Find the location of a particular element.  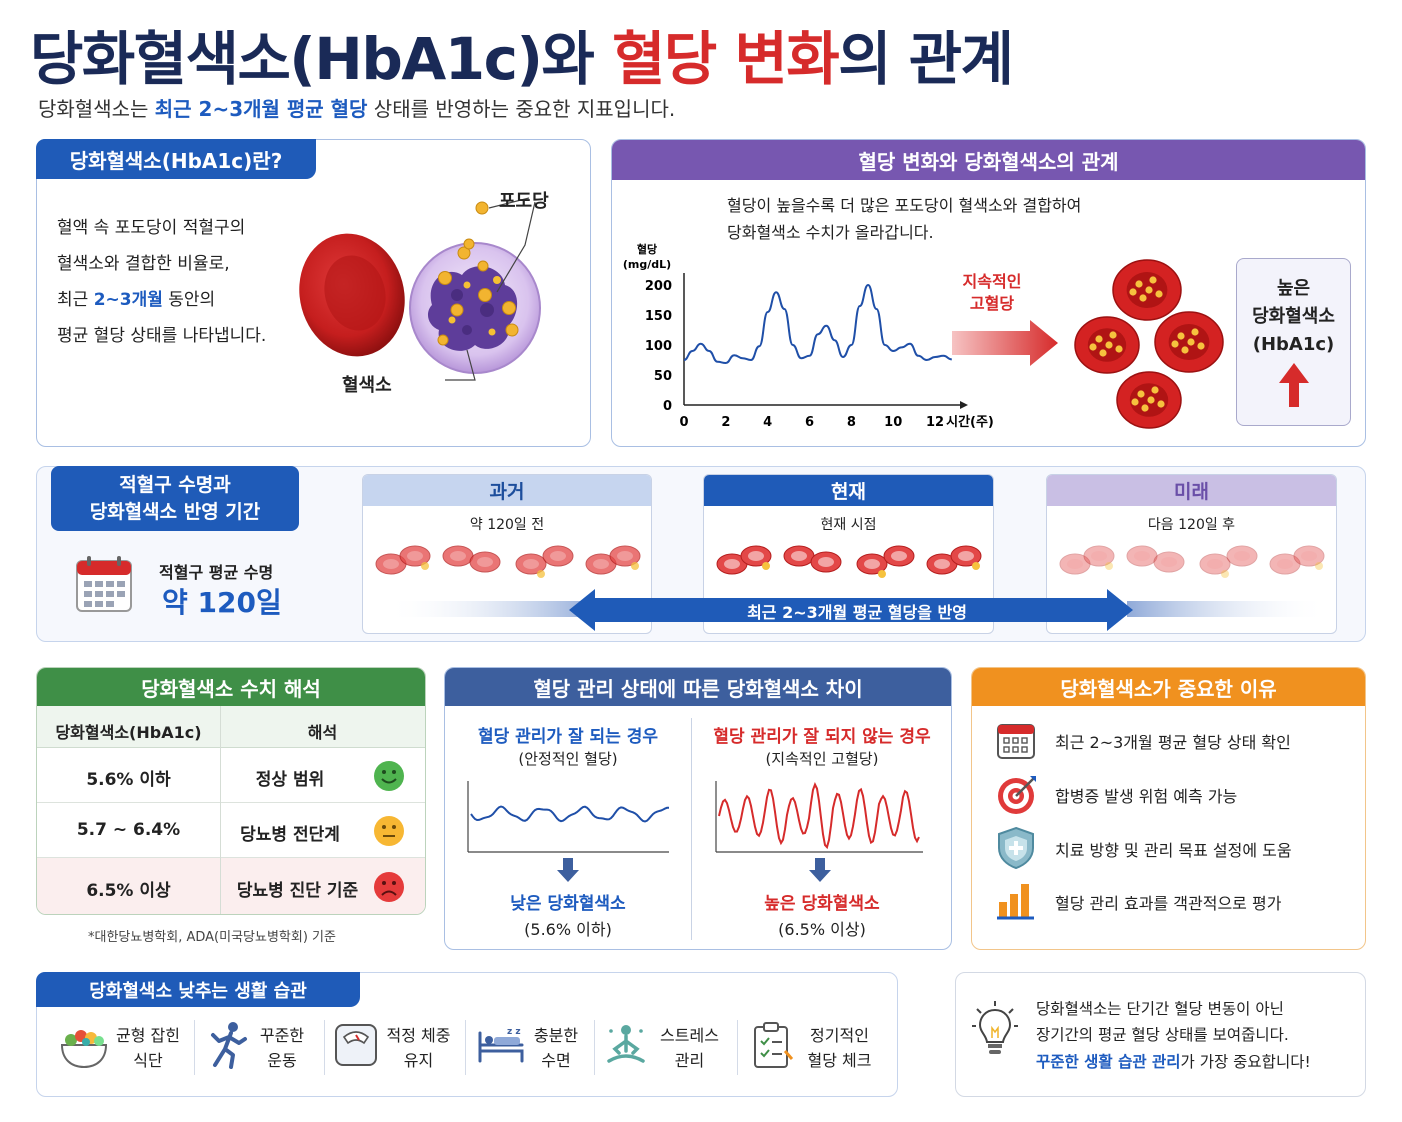

relation-desc2: 당화혈색소 수치가 올라갑니다. is located at coordinates (830, 232).